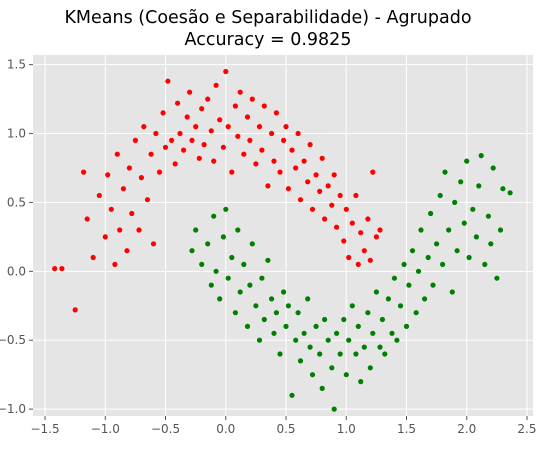 The width and height of the screenshot is (554, 457). I want to click on x-tick-label: 2.0, so click(466, 429).